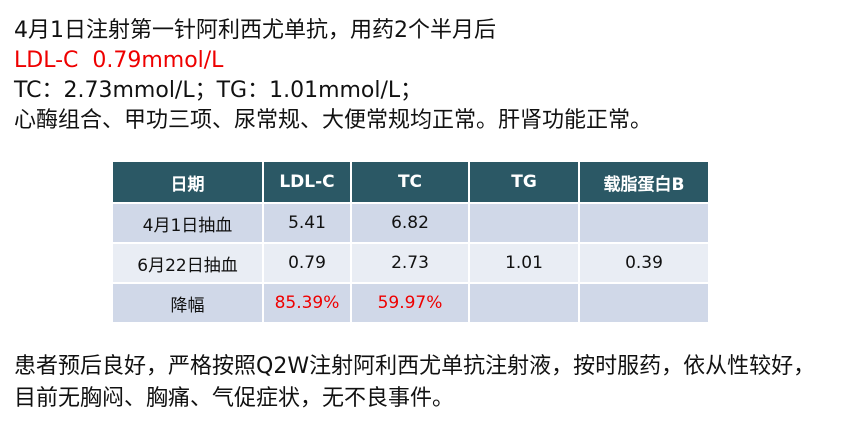 This screenshot has width=845, height=428. I want to click on table-cell: 0.79, so click(307, 263).